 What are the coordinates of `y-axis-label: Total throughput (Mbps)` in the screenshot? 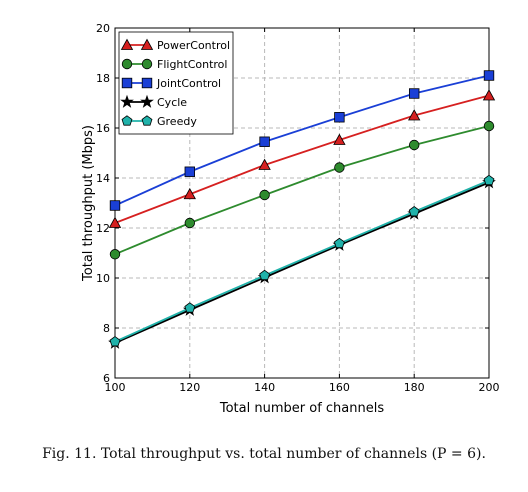 It's located at (88, 203).